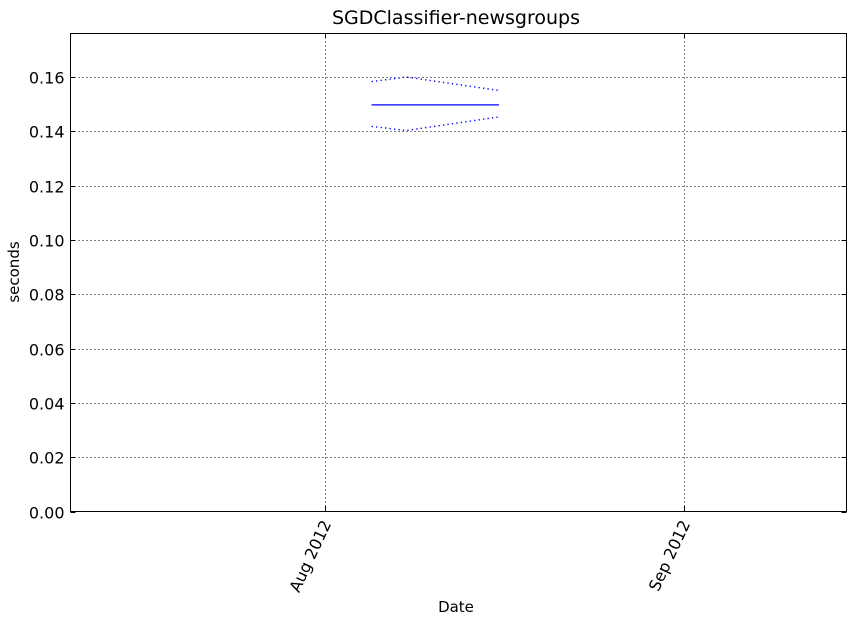 This screenshot has height=624, width=854. What do you see at coordinates (47, 295) in the screenshot?
I see `y-tick-label: 0.08` at bounding box center [47, 295].